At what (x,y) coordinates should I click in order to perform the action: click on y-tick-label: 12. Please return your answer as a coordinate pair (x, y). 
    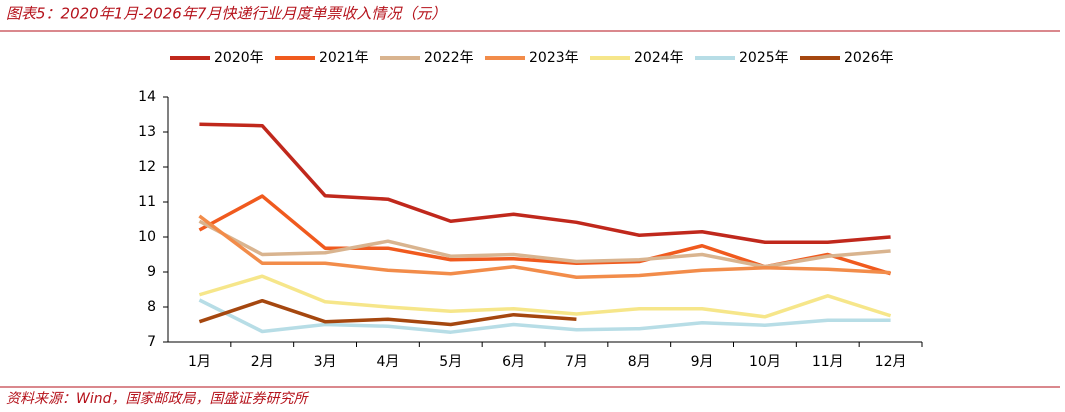
    Looking at the image, I should click on (147, 167).